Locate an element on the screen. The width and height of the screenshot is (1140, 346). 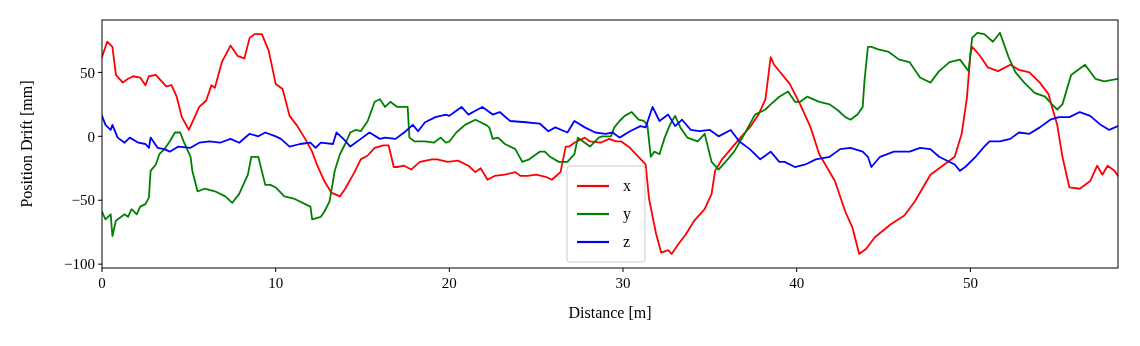
x-tick-label: 0 is located at coordinates (102, 283).